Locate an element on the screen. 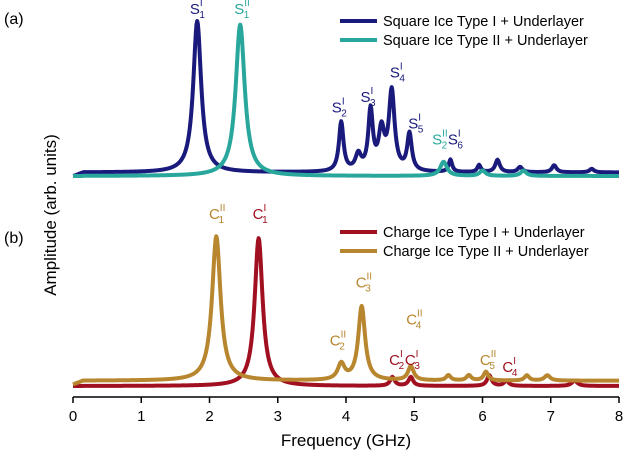  x-tick-label: 8 is located at coordinates (619, 416).